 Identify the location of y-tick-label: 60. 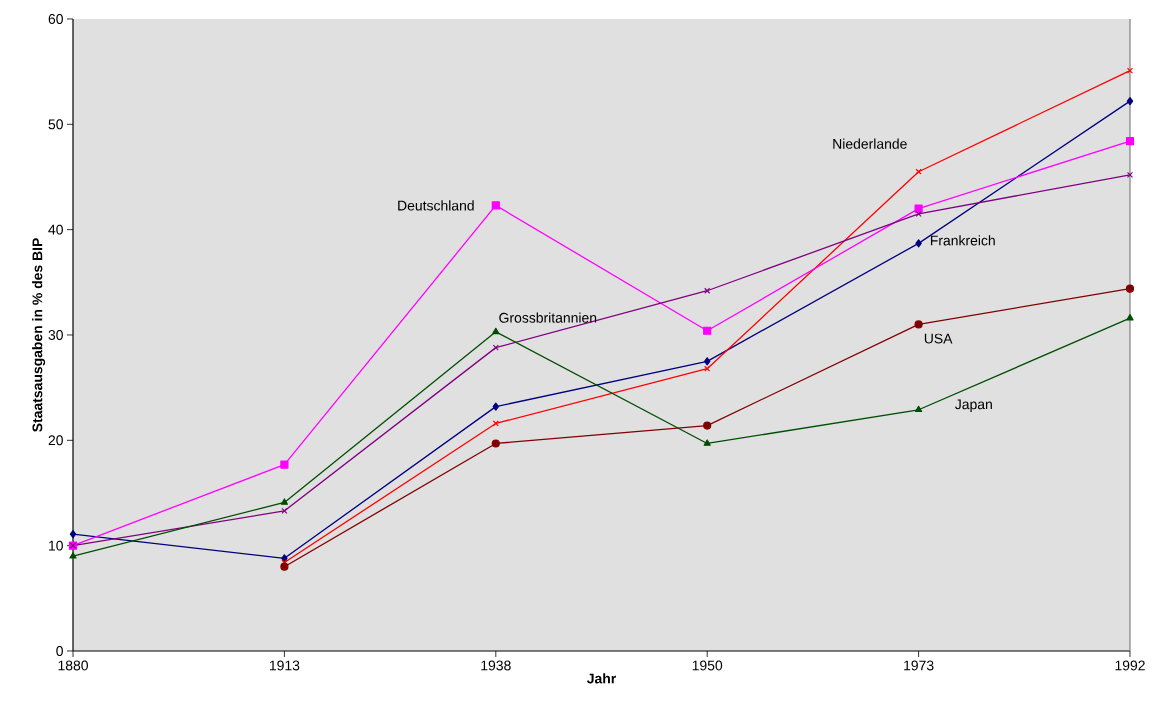
(55, 19).